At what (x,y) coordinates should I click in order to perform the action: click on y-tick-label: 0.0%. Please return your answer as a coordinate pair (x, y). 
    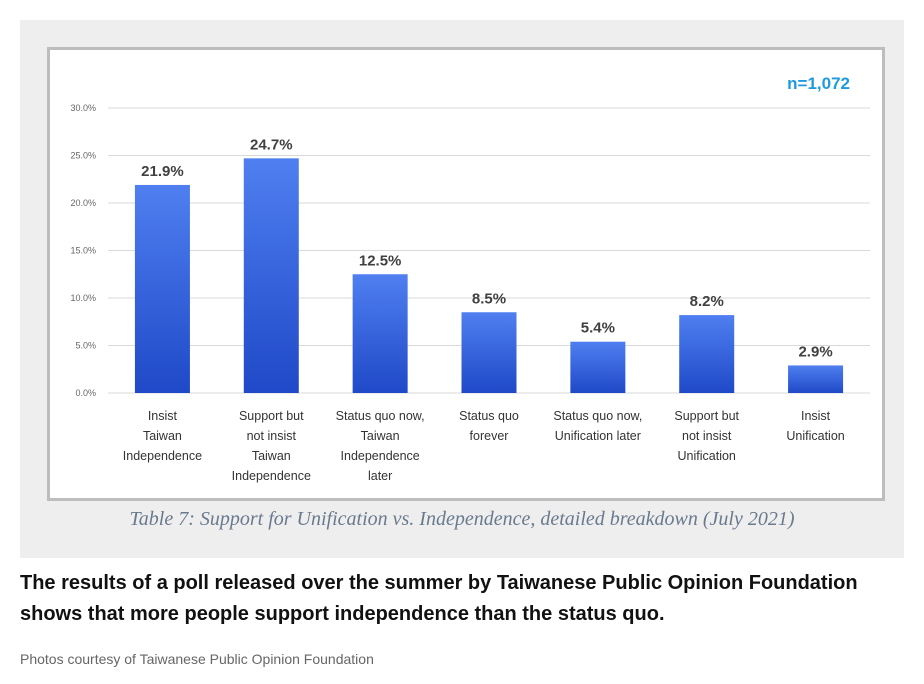
    Looking at the image, I should click on (85, 393).